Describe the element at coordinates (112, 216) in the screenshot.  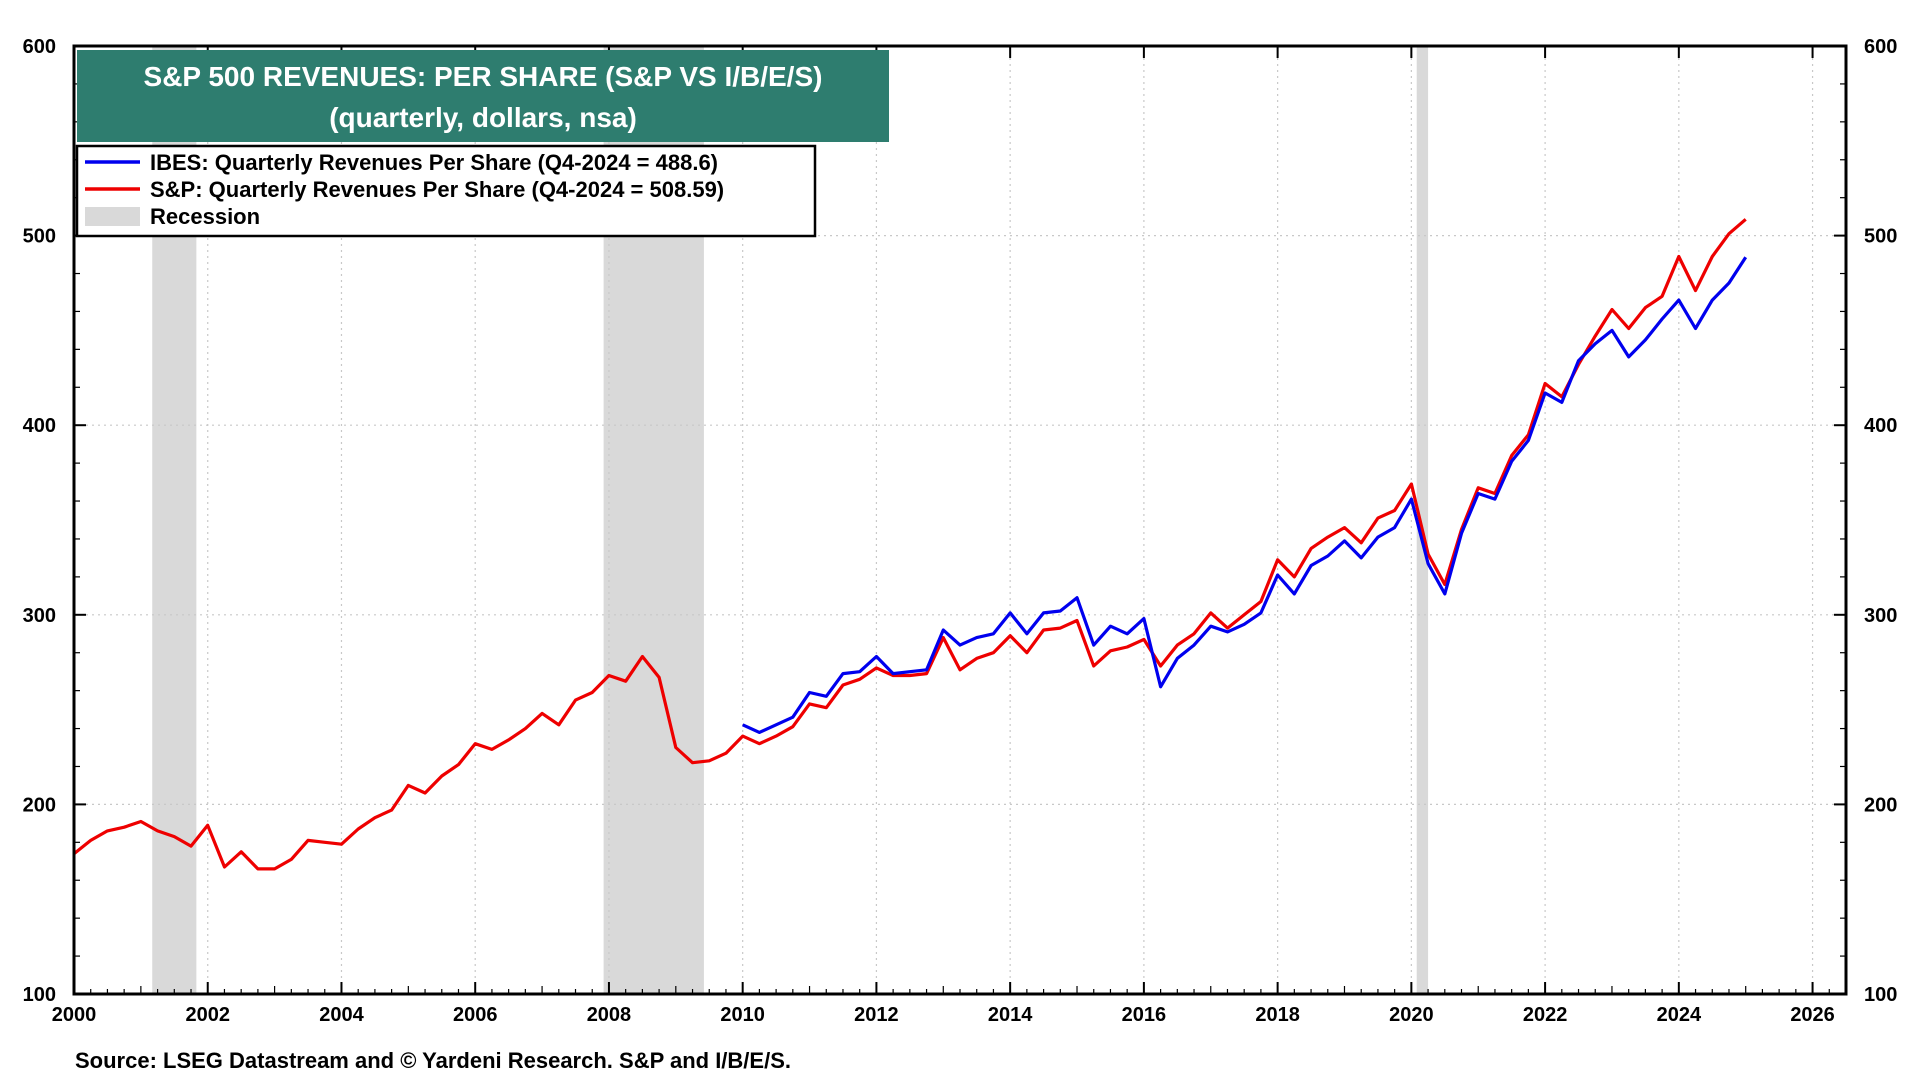
I see `legend-recession-swatch` at that location.